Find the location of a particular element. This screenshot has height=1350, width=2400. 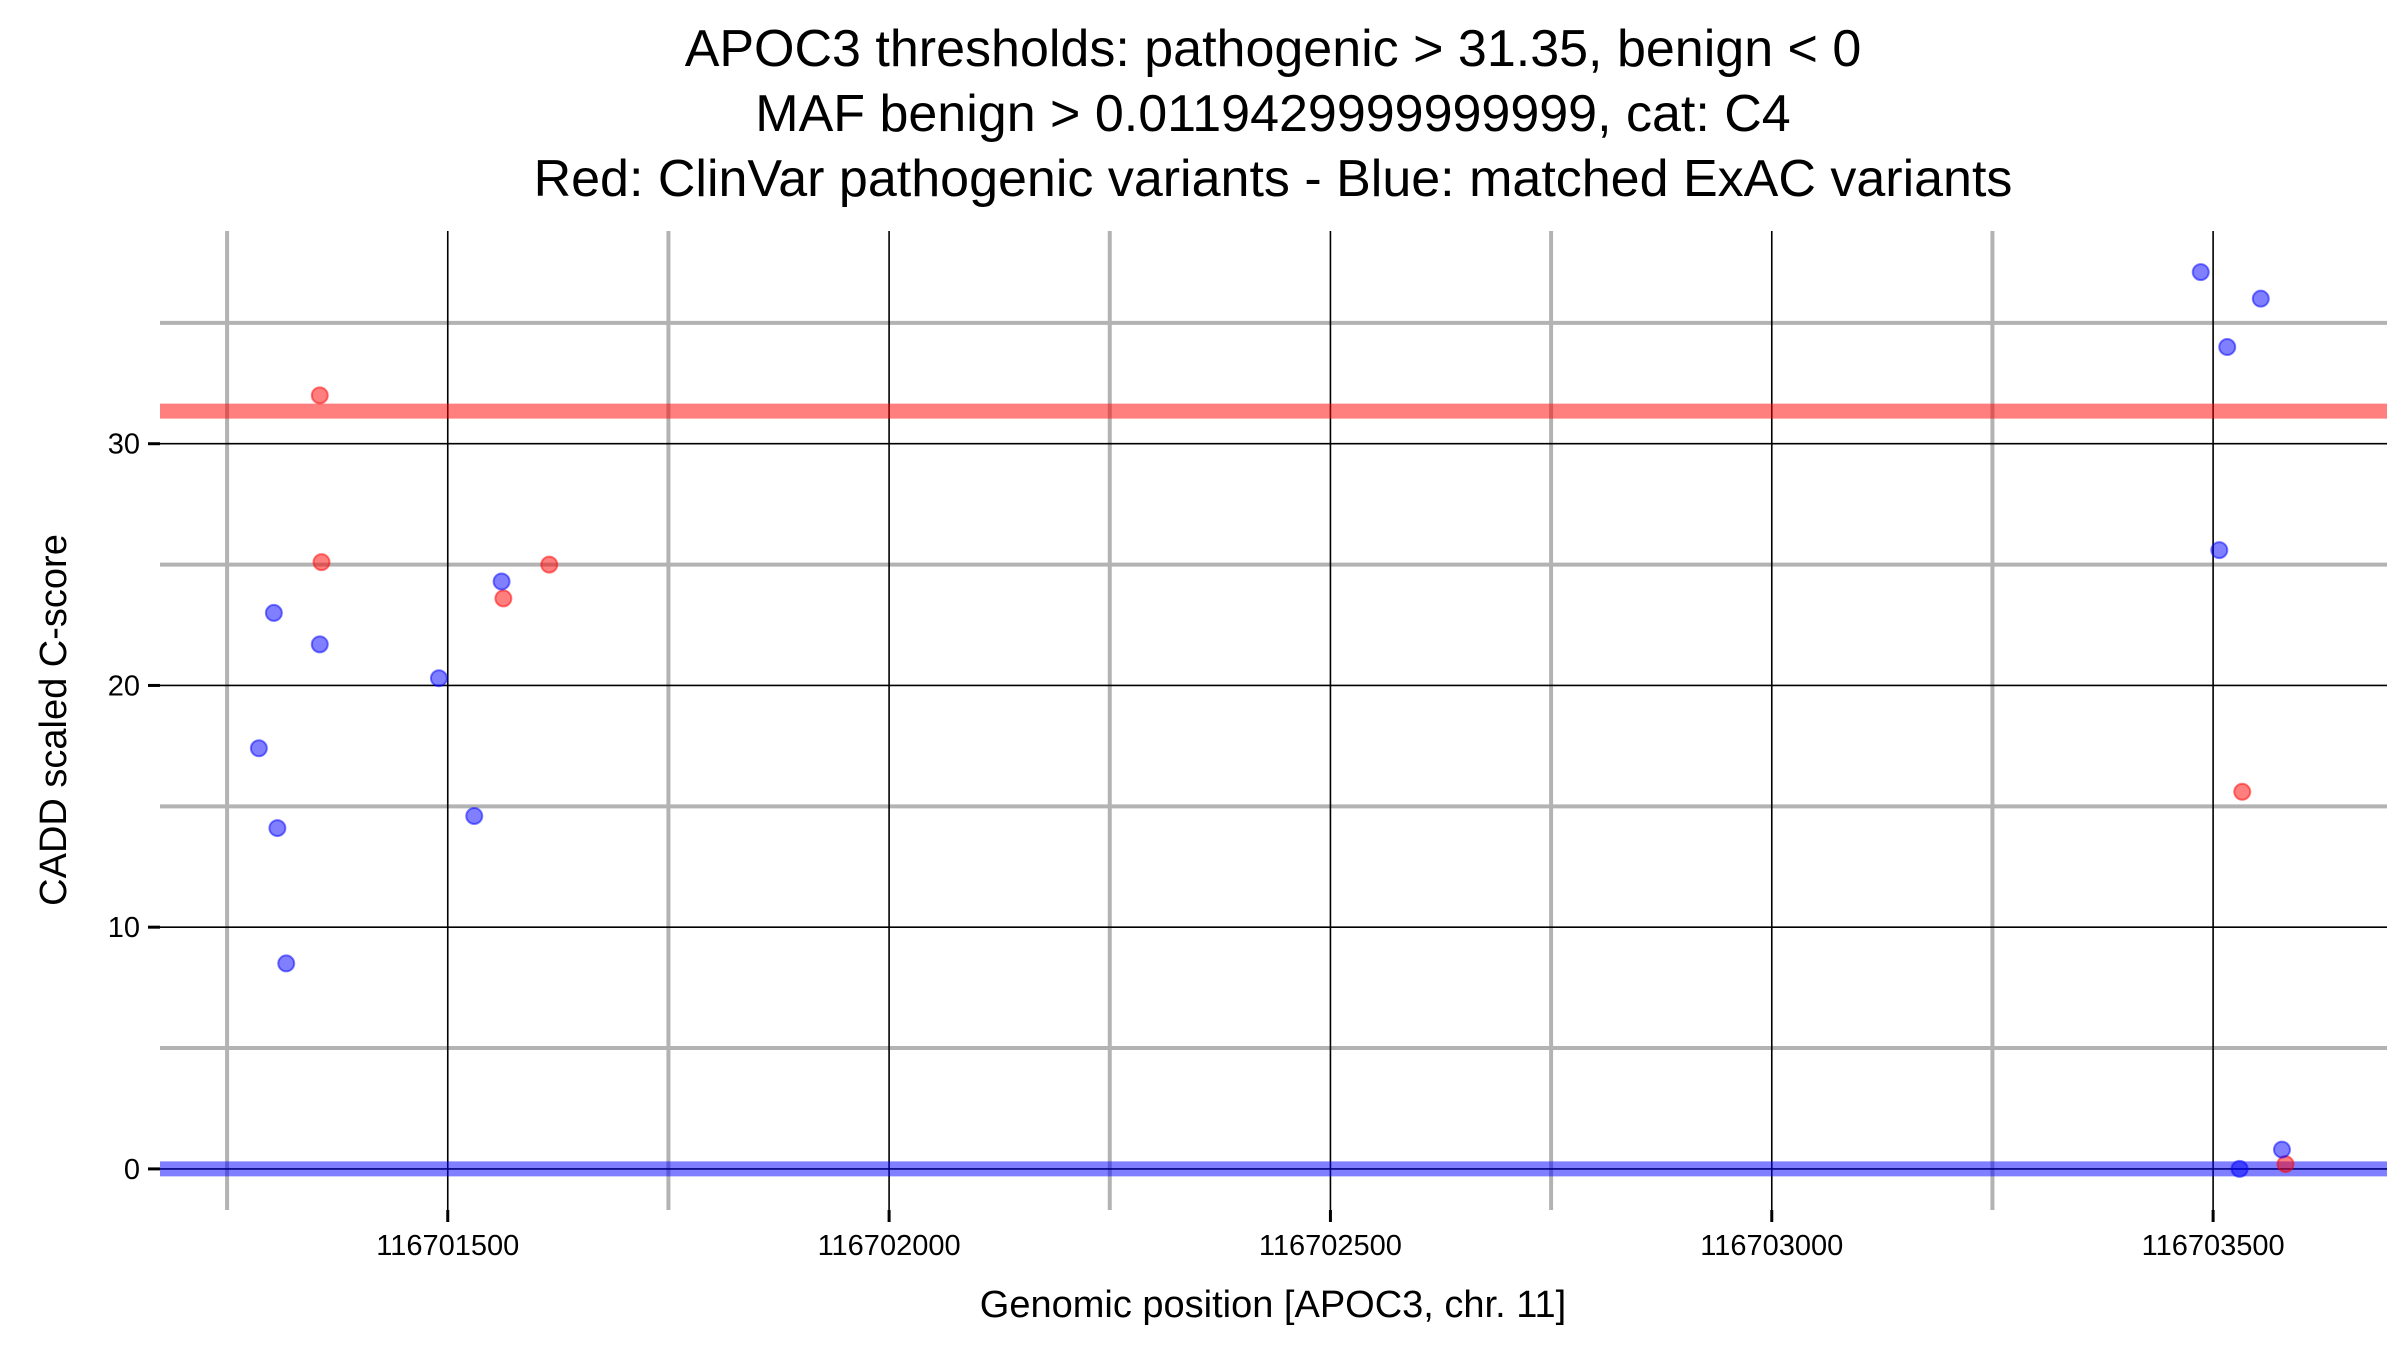

title-line-2: MAF benign > 0.0119429999999999, cat: C4 is located at coordinates (1272, 114).